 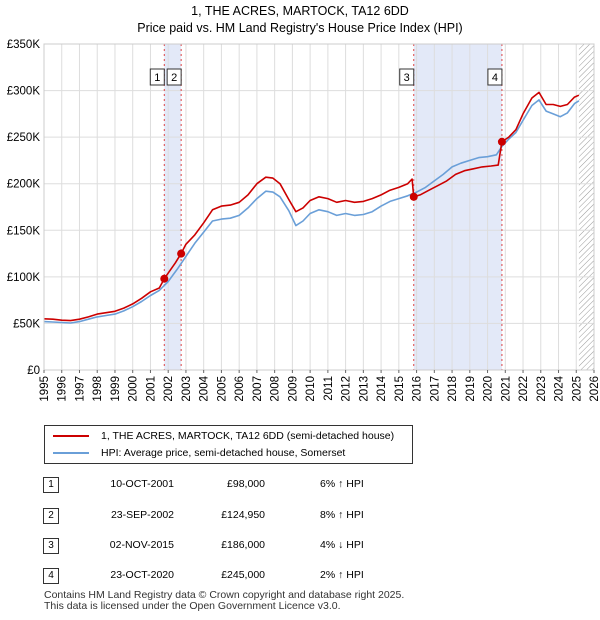 I want to click on forecast-hatch, so click(x=586, y=207).